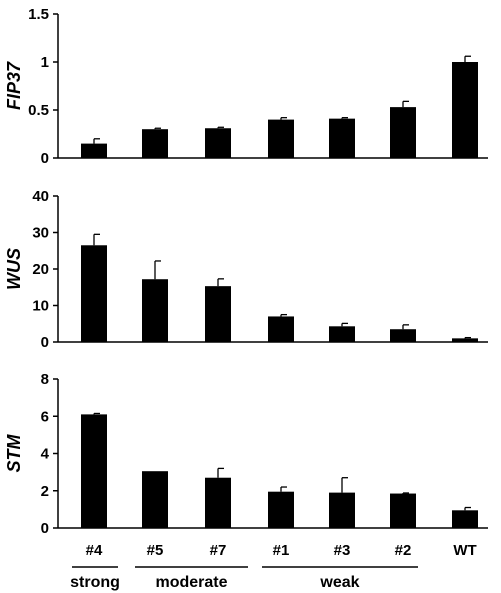 Image resolution: width=501 pixels, height=593 pixels. I want to click on y-tick-label: 40, so click(40, 196).